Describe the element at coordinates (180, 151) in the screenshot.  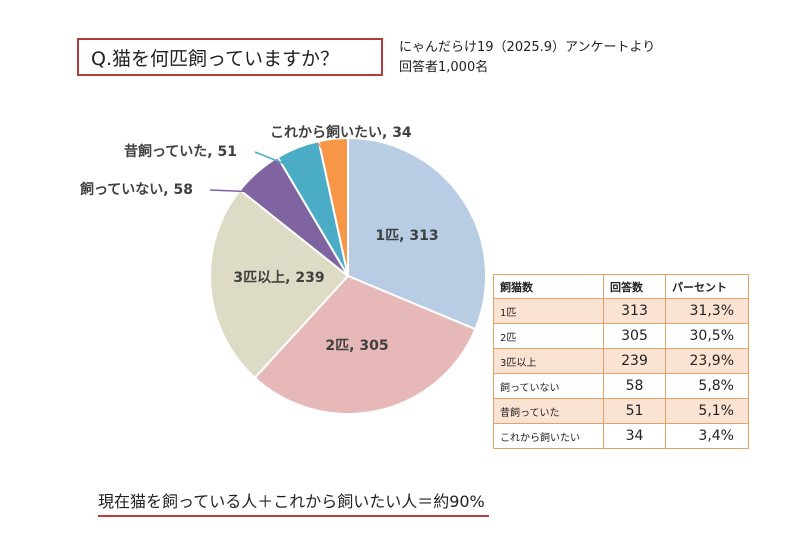
I see `slice-label: 昔飼っていた, 51` at that location.